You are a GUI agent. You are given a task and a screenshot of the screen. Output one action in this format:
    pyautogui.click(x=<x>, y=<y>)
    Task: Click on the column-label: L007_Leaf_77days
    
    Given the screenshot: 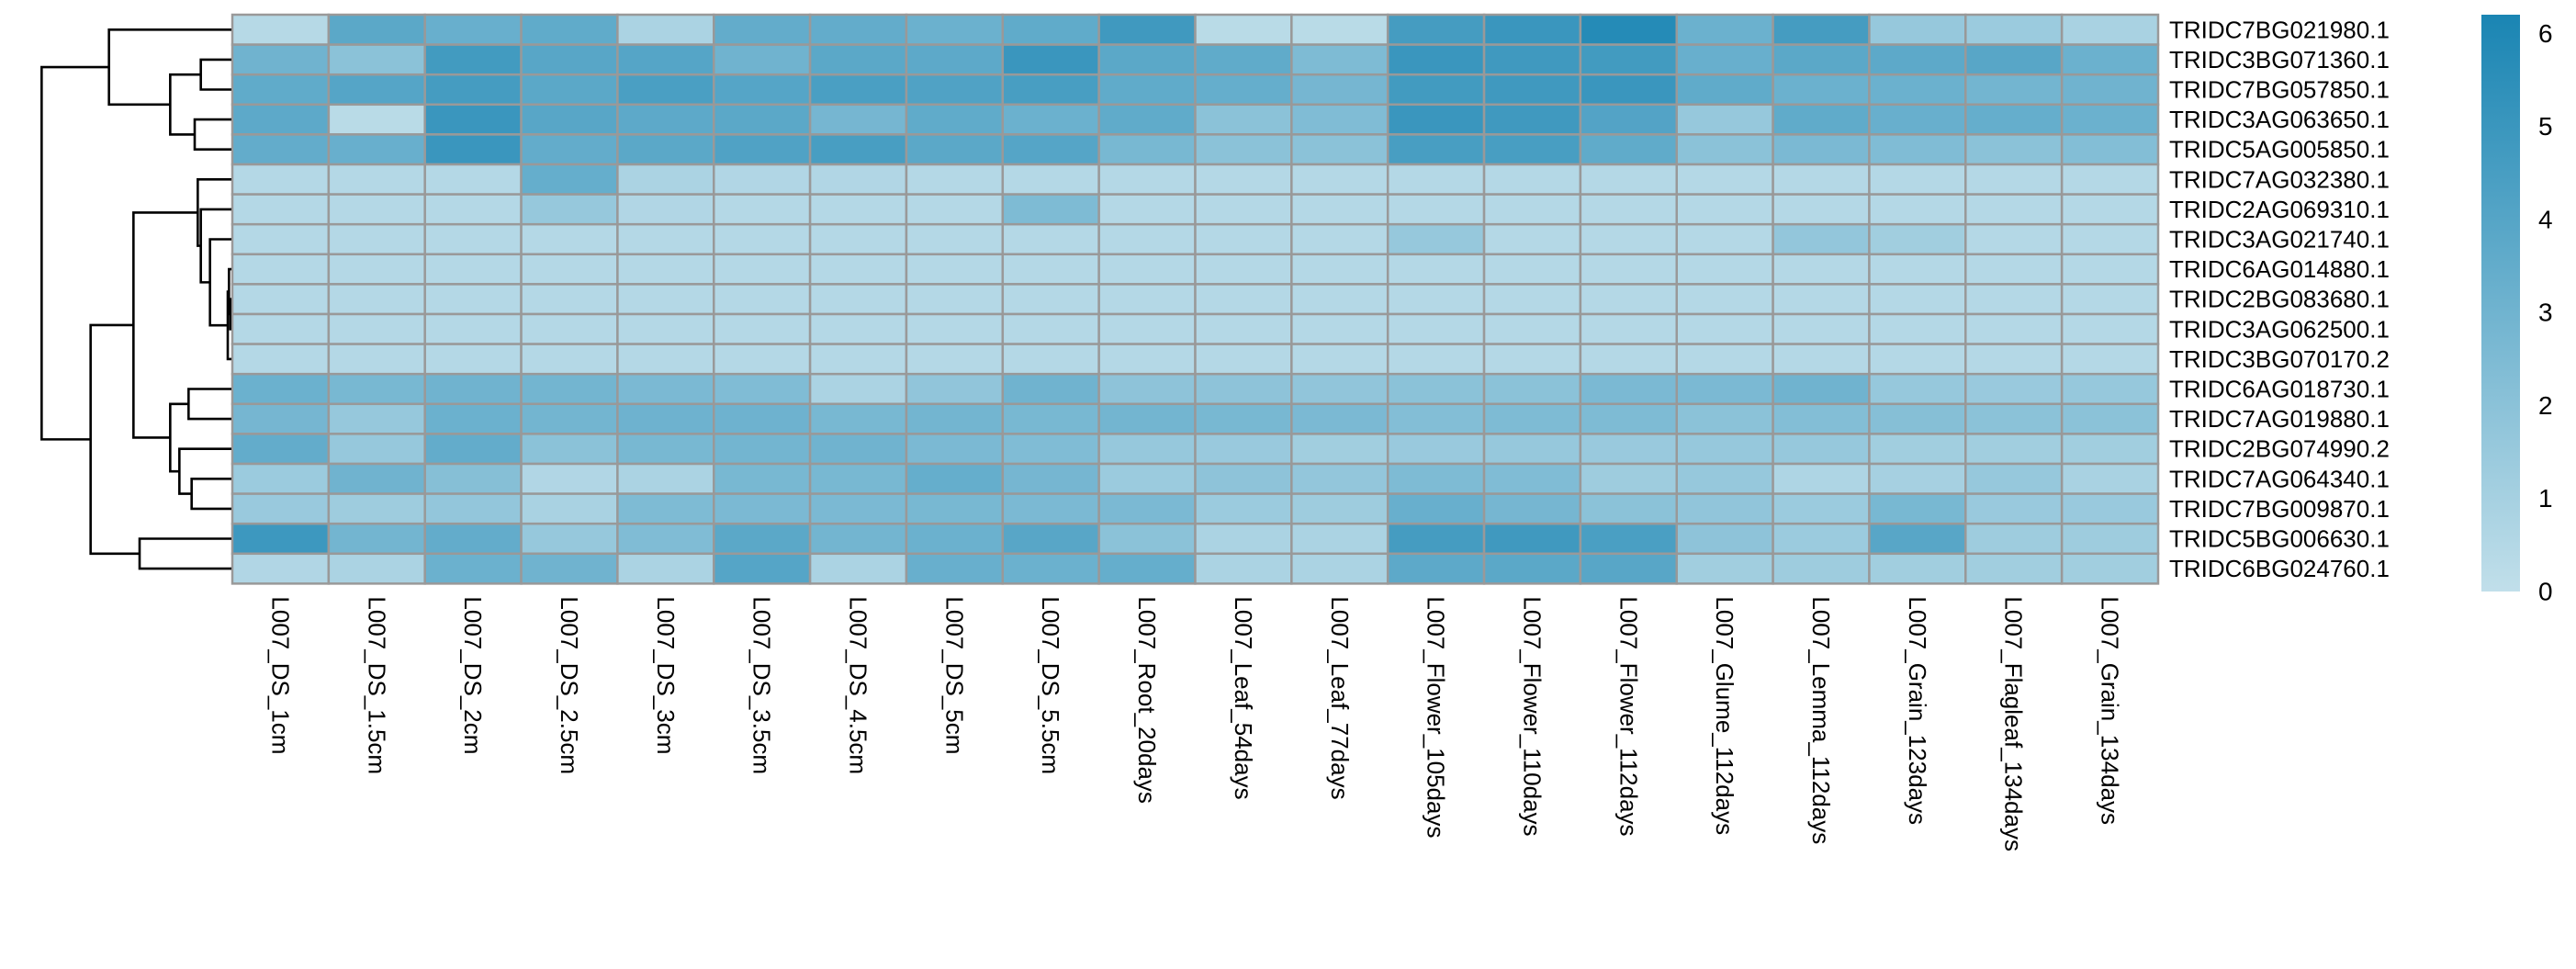 What is the action you would take?
    pyautogui.click(x=1340, y=697)
    